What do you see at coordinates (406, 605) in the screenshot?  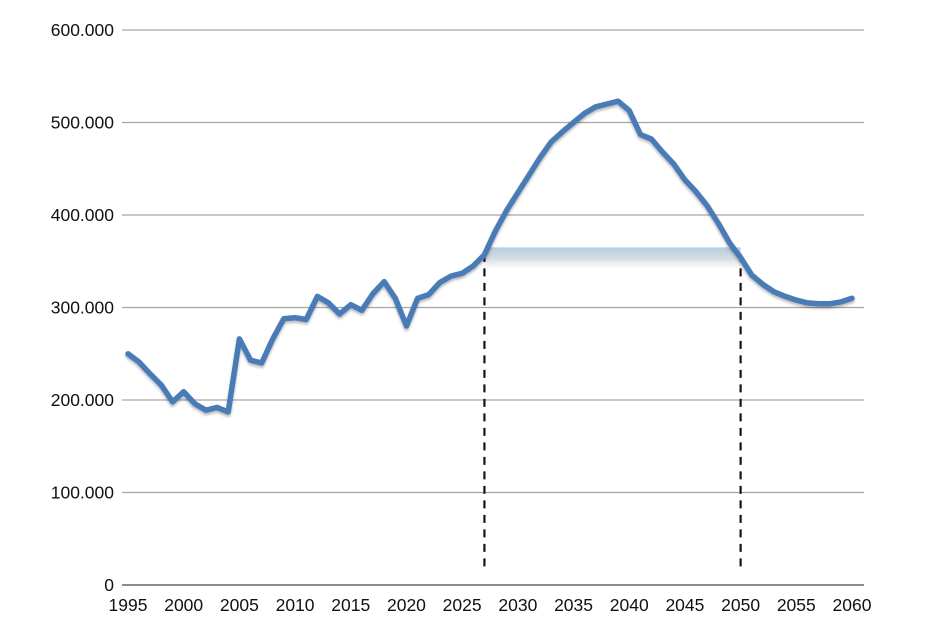 I see `x-tick-label: 2020` at bounding box center [406, 605].